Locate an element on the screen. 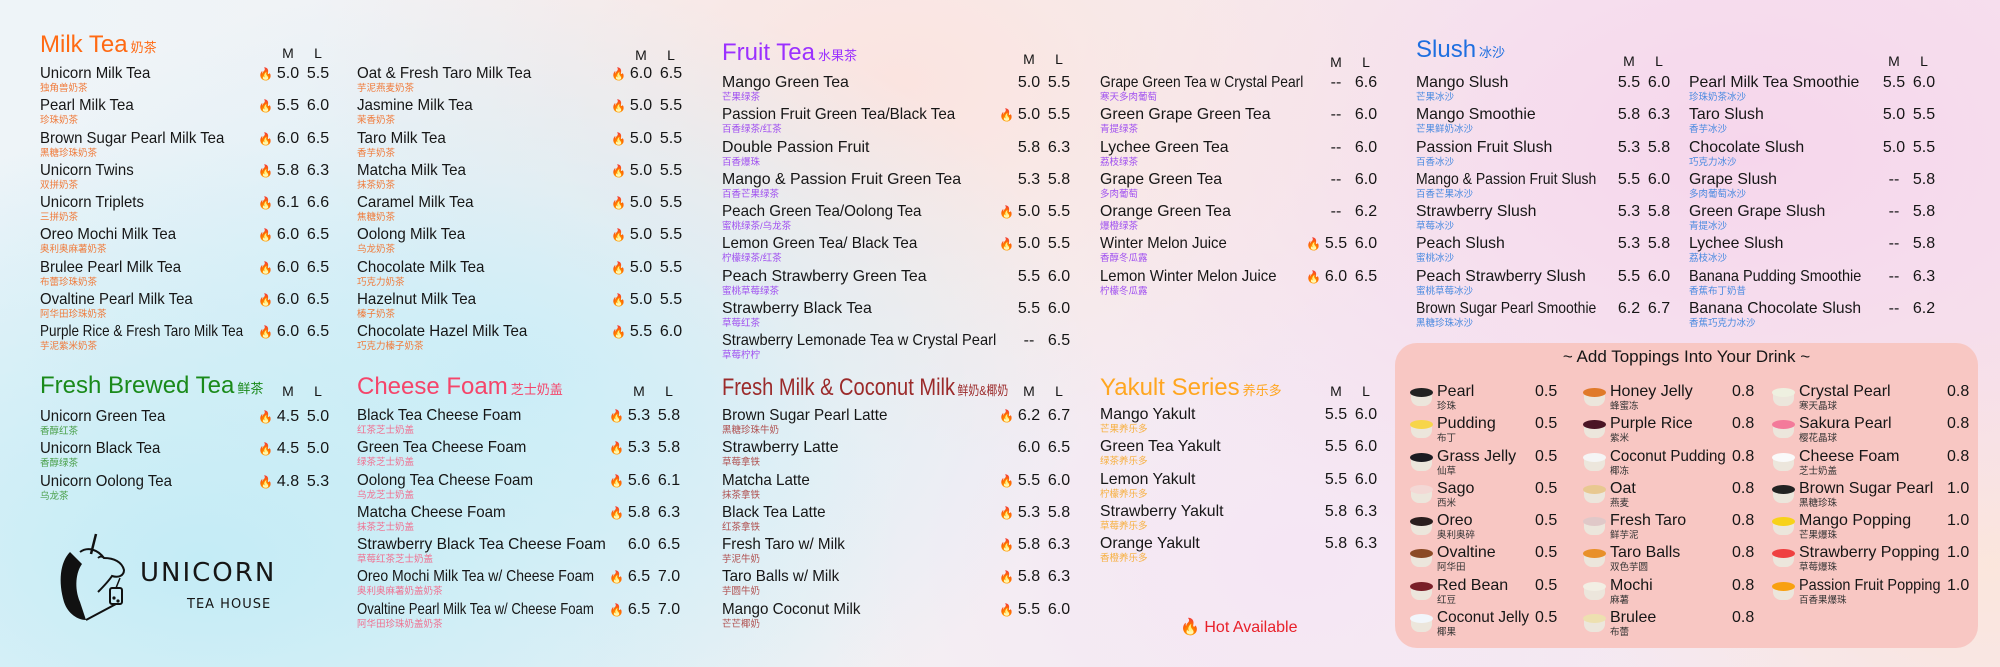 This screenshot has height=667, width=2000. menu-item: Ovaltine Pearl Milk Tea 🔥 6.0 6.5 阿华田珍珠奶茶 is located at coordinates (186, 306).